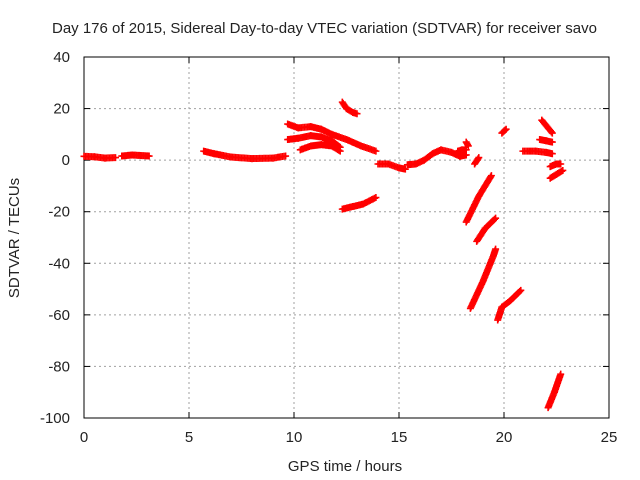 Image resolution: width=640 pixels, height=480 pixels. What do you see at coordinates (609, 437) in the screenshot?
I see `x-tick-label: 25` at bounding box center [609, 437].